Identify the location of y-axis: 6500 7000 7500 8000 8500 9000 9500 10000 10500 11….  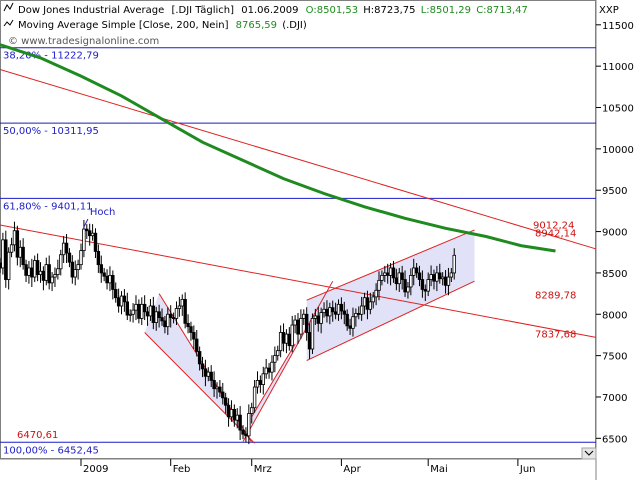
(615, 233).